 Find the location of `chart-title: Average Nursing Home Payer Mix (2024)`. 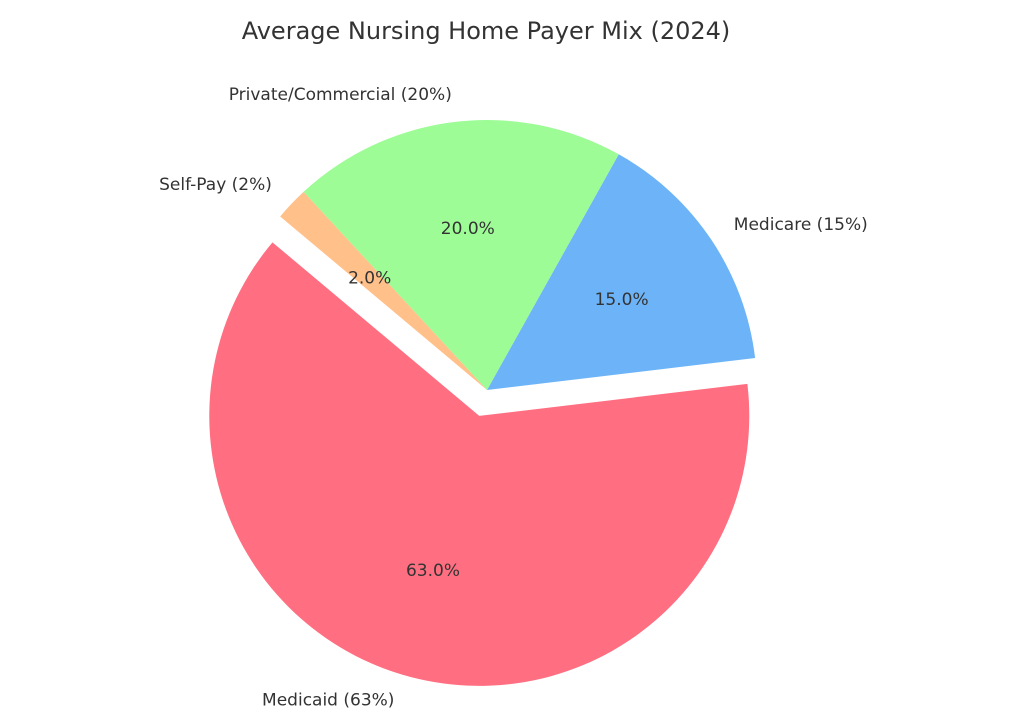

chart-title: Average Nursing Home Payer Mix (2024) is located at coordinates (486, 31).